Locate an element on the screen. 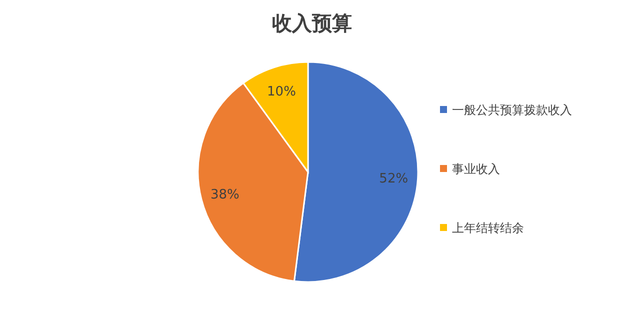  legend-label: 事业收入 is located at coordinates (476, 169).